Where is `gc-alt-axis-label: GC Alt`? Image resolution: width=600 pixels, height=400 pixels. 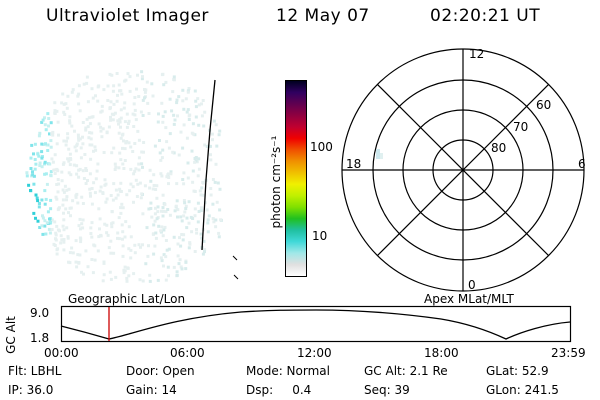 gc-alt-axis-label: GC Alt is located at coordinates (11, 335).